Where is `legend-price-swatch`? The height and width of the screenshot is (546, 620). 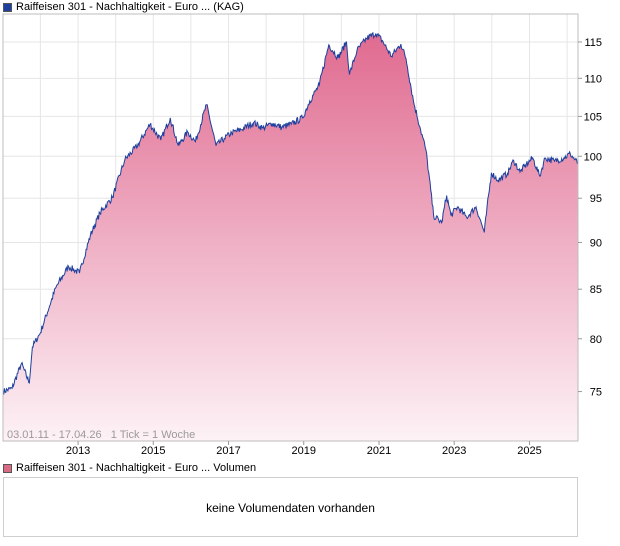
legend-price-swatch is located at coordinates (7, 7).